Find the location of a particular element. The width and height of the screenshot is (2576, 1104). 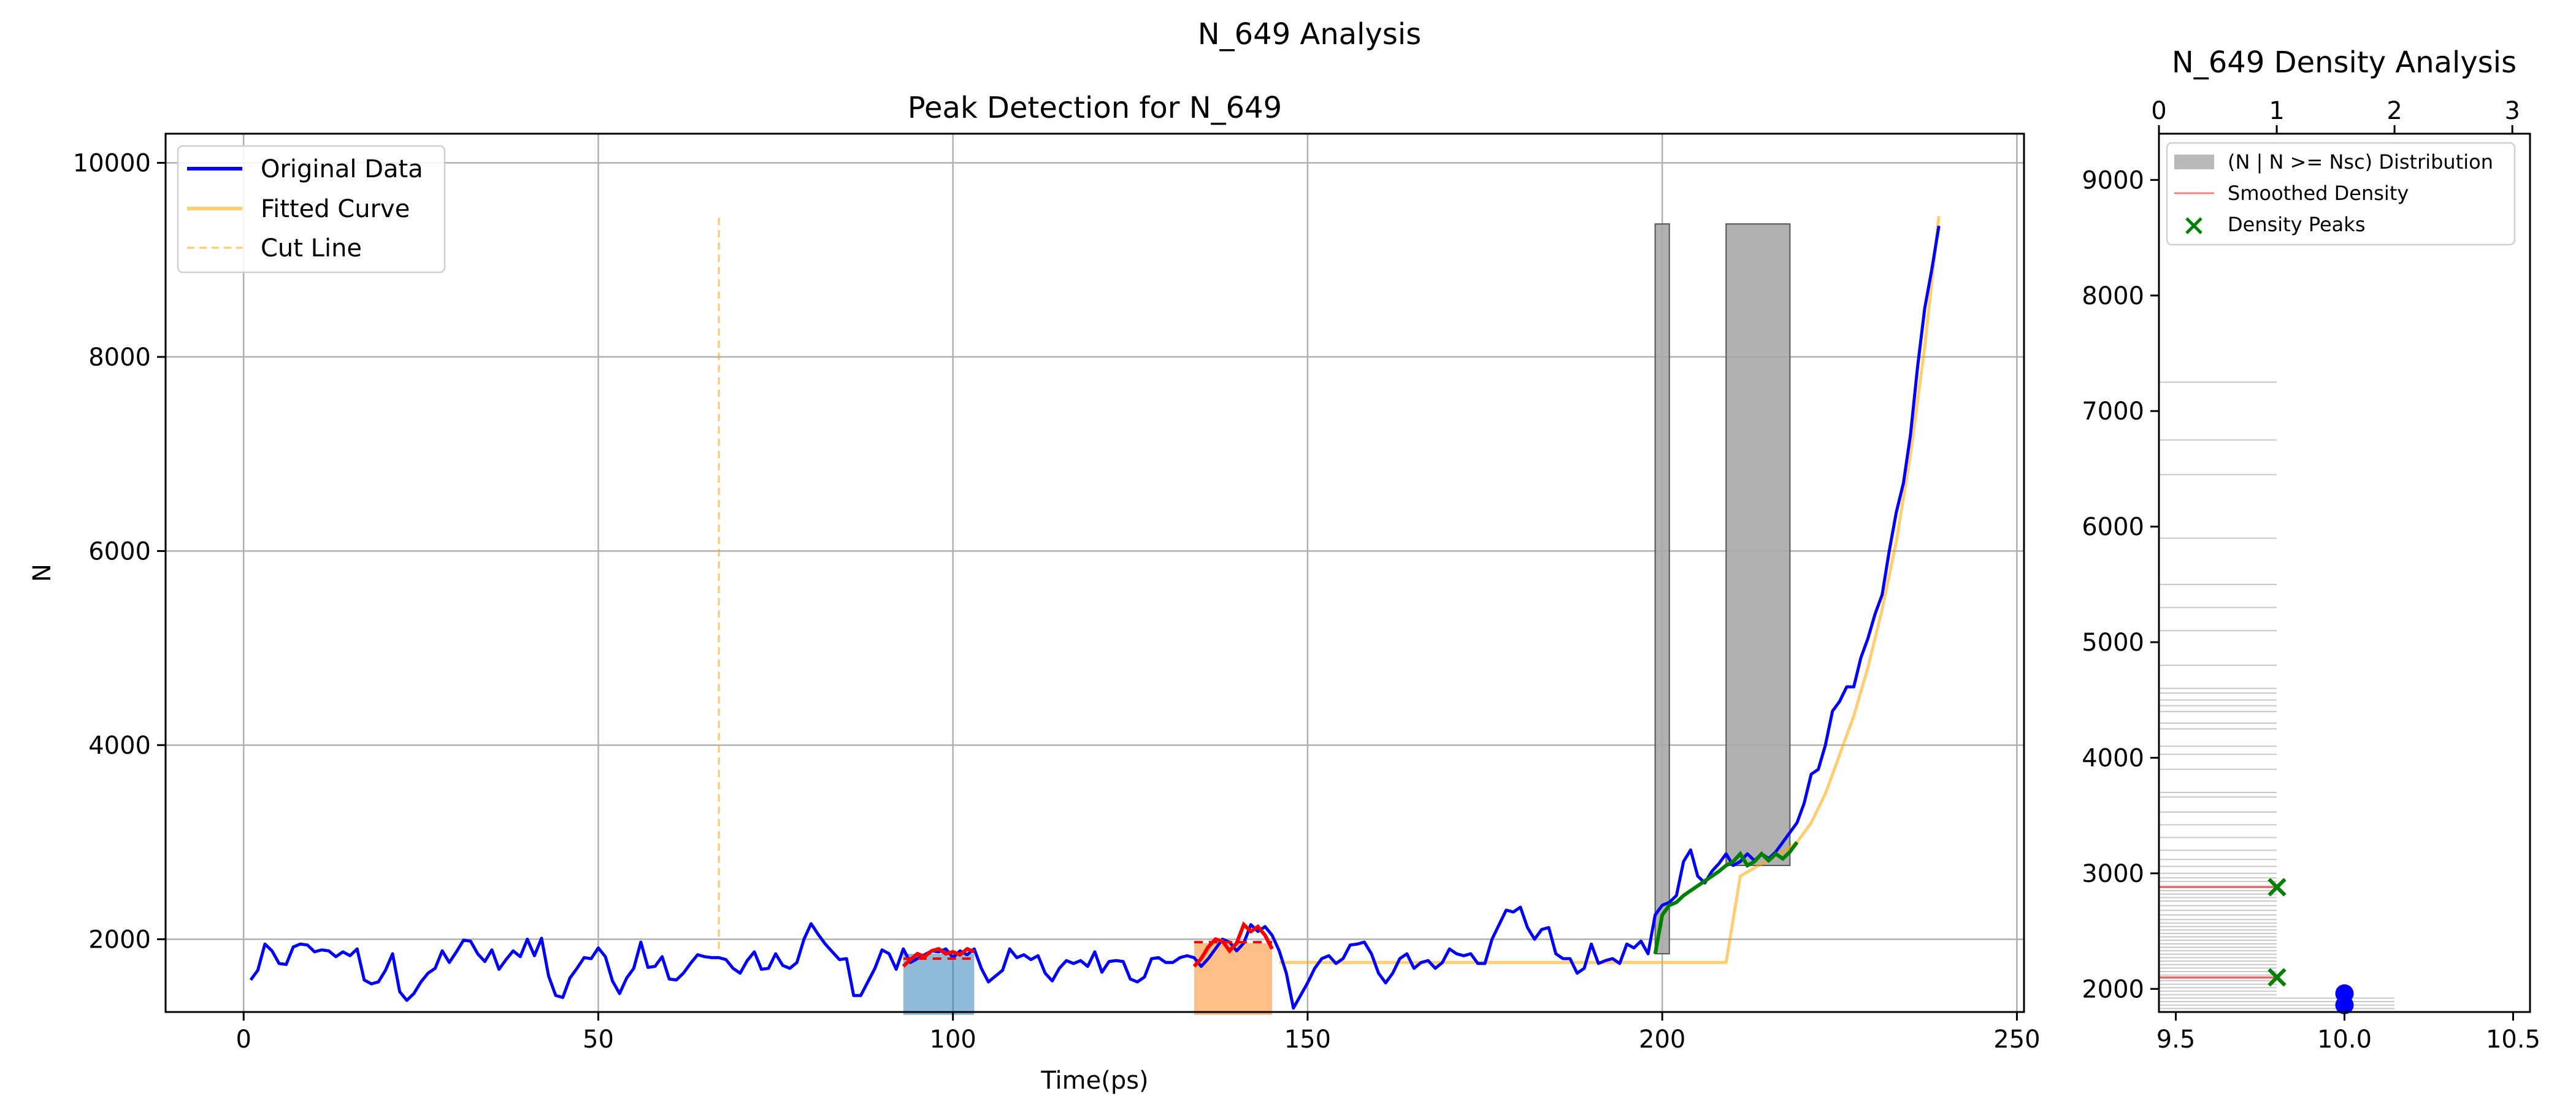

legend-patch-hist is located at coordinates (2194, 162).